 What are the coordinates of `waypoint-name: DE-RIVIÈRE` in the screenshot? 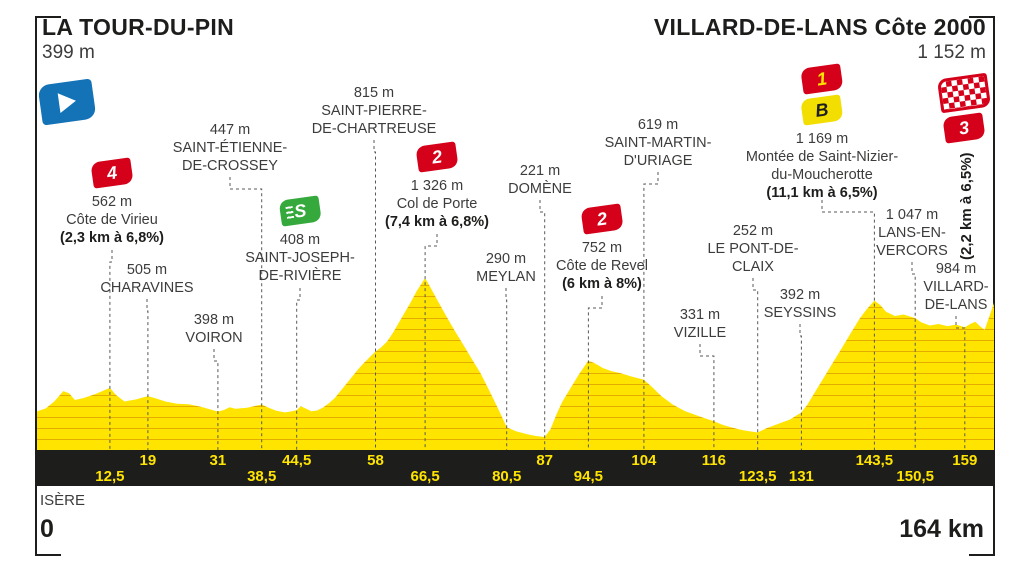 It's located at (300, 276).